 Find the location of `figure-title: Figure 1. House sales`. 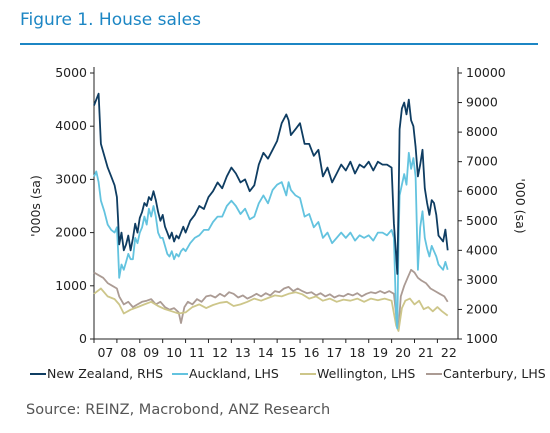

figure-title: Figure 1. House sales is located at coordinates (110, 20).